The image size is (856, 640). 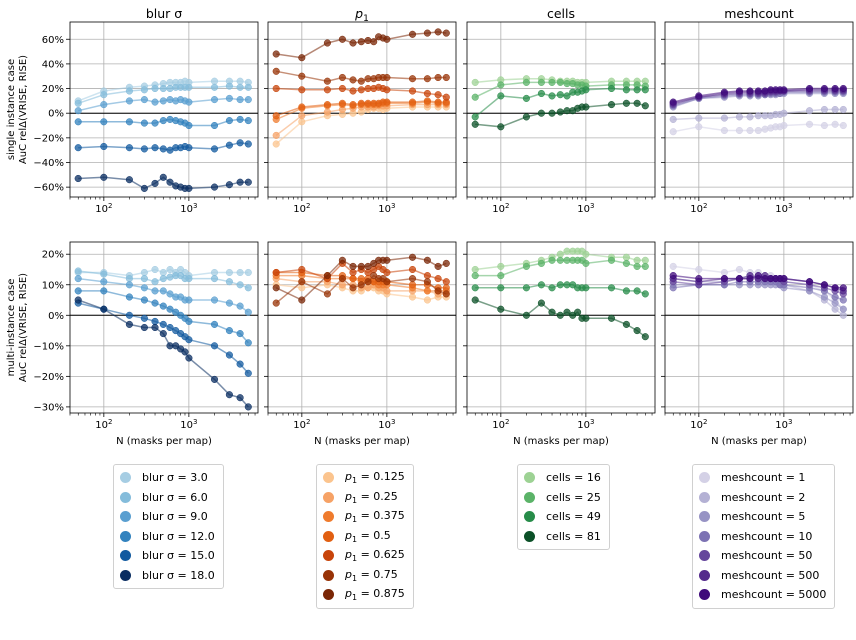 I want to click on panel-meshcount-row1: 10² 10³ N (masks per map), so click(x=757, y=344).